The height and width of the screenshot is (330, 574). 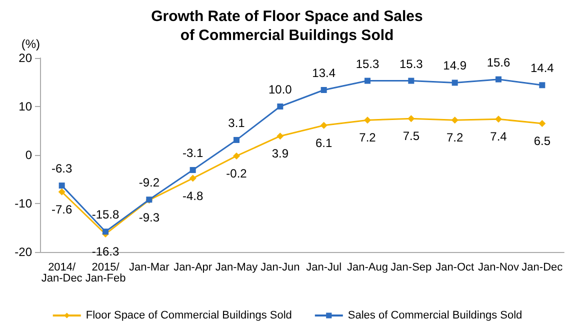 I want to click on data-label: -16.3, so click(x=106, y=251).